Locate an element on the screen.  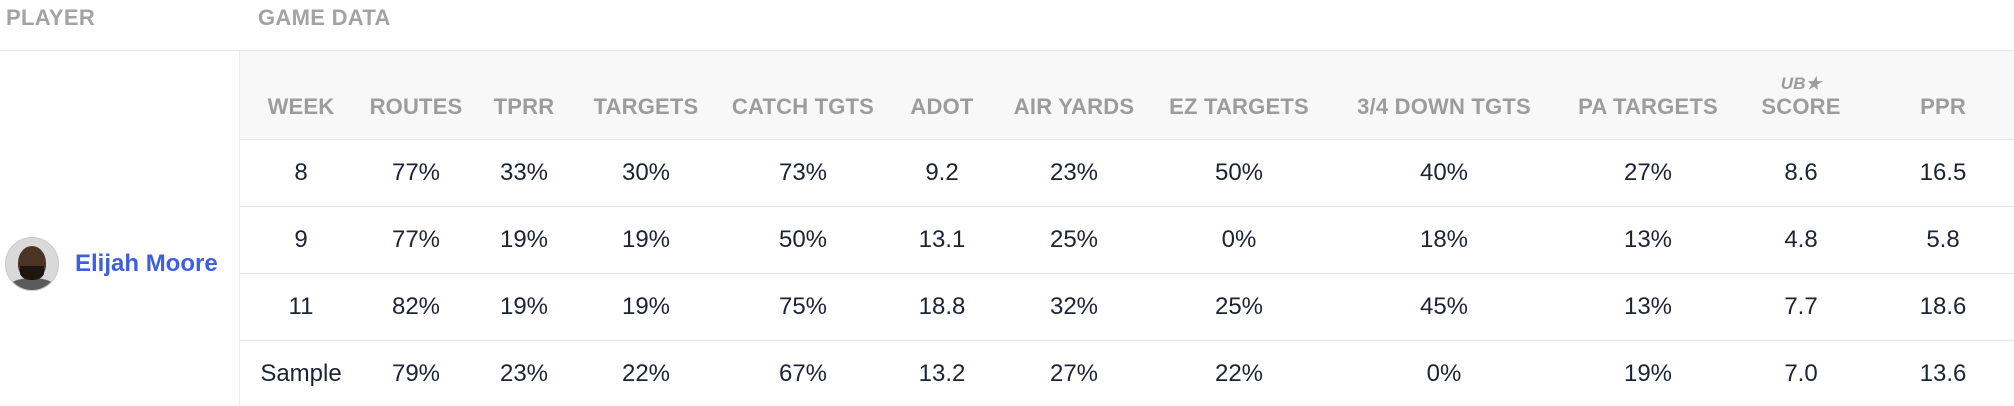
table-cell: 75% is located at coordinates (803, 306).